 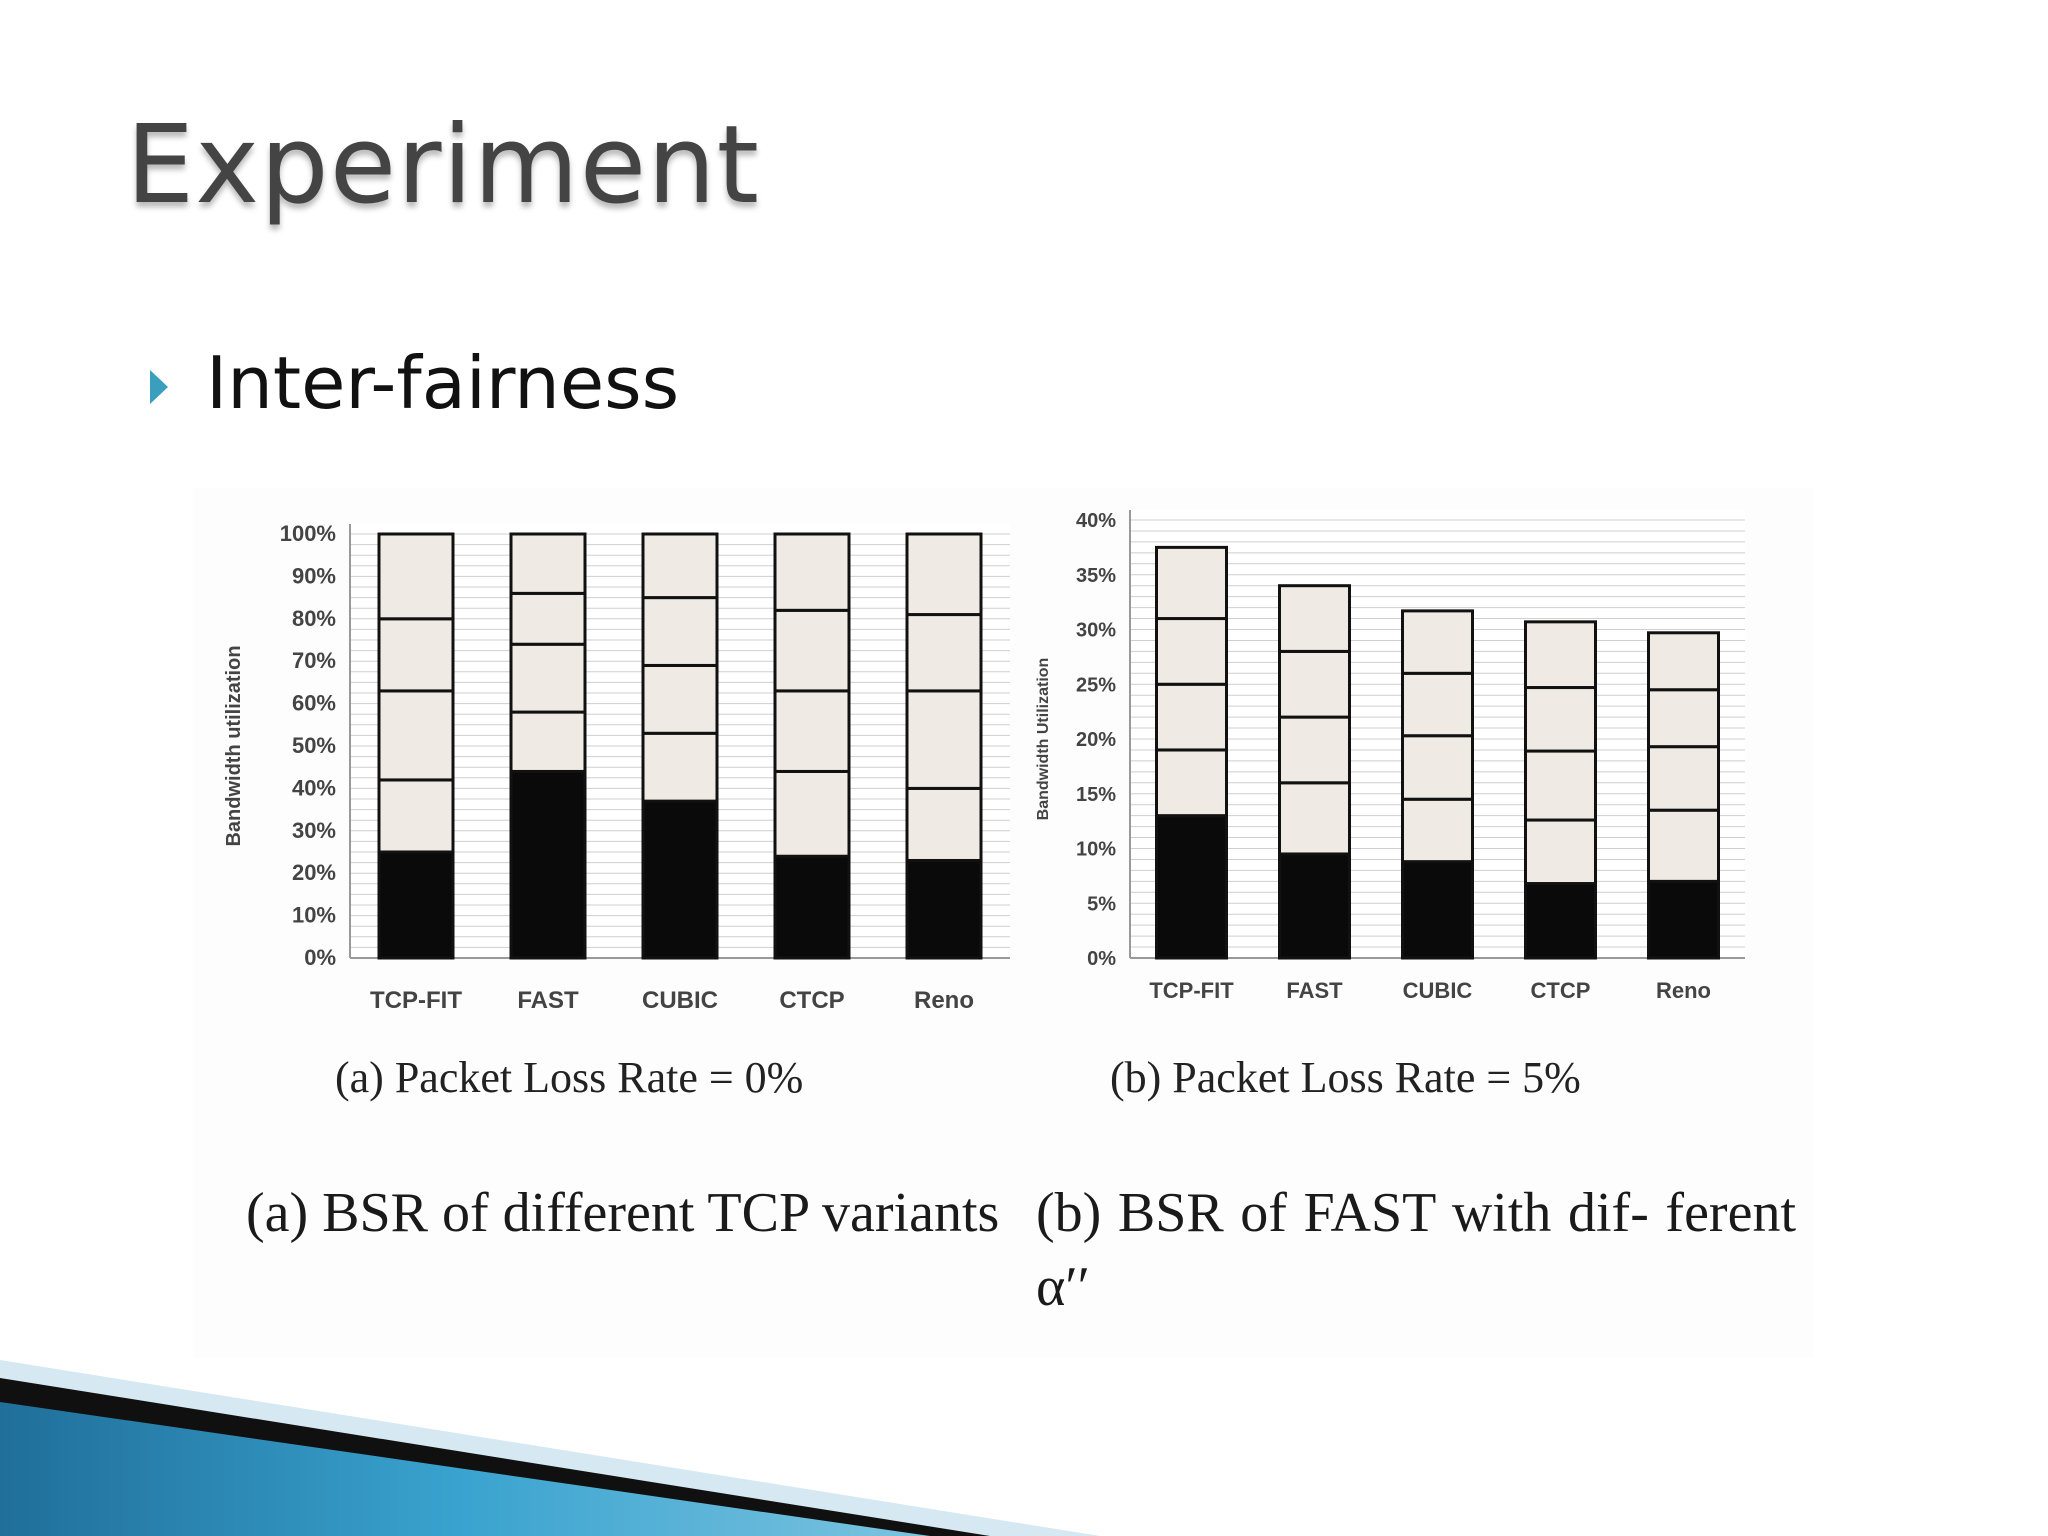 I want to click on y-tick-label: 60%, so click(x=314, y=703).